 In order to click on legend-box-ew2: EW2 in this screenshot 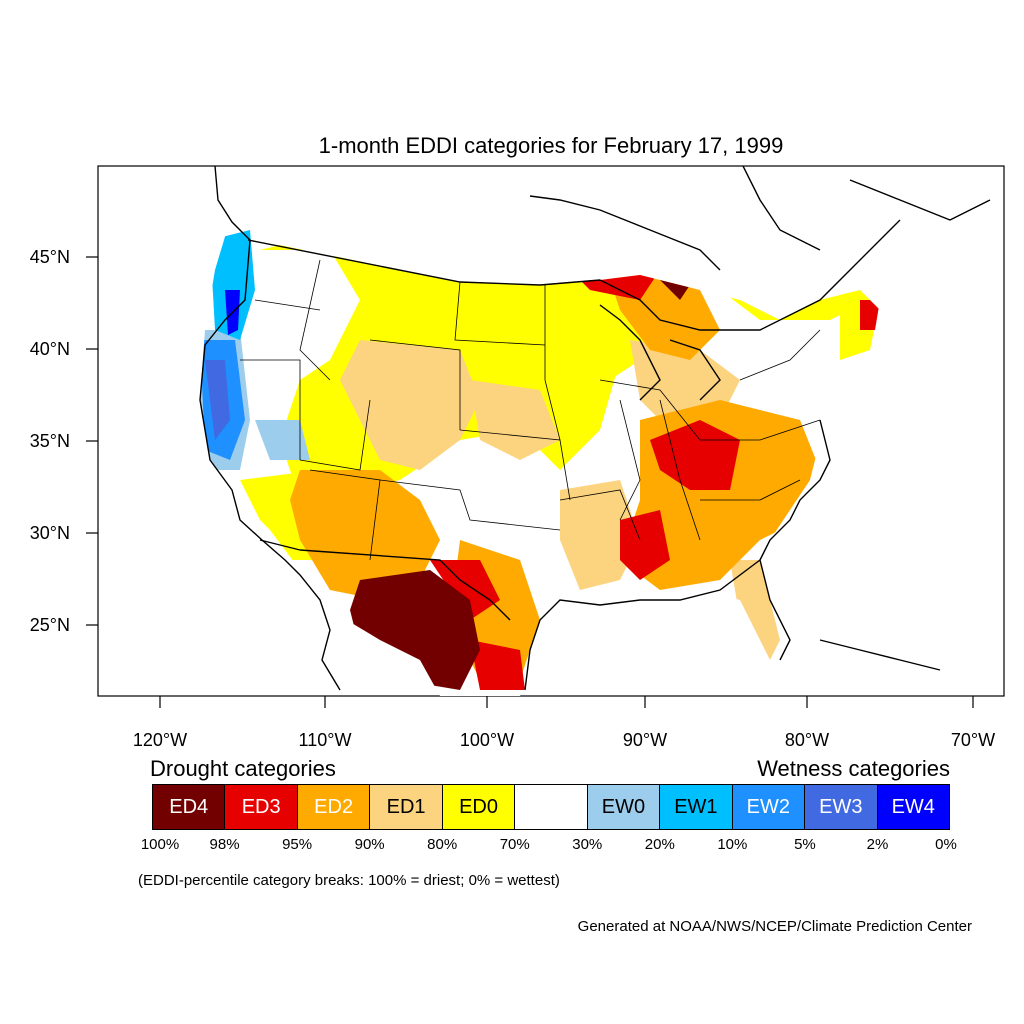, I will do `click(769, 807)`.